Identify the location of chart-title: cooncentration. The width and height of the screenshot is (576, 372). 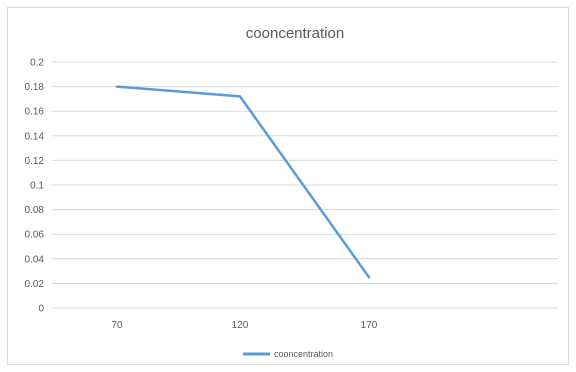
(295, 33).